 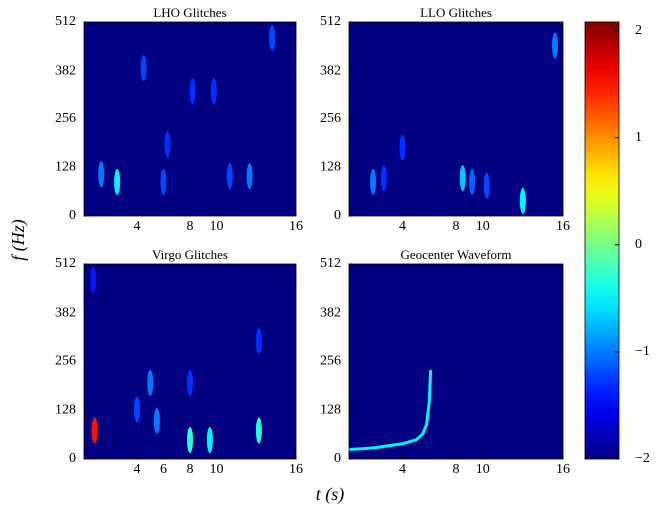 I want to click on colorbar, so click(x=602, y=240).